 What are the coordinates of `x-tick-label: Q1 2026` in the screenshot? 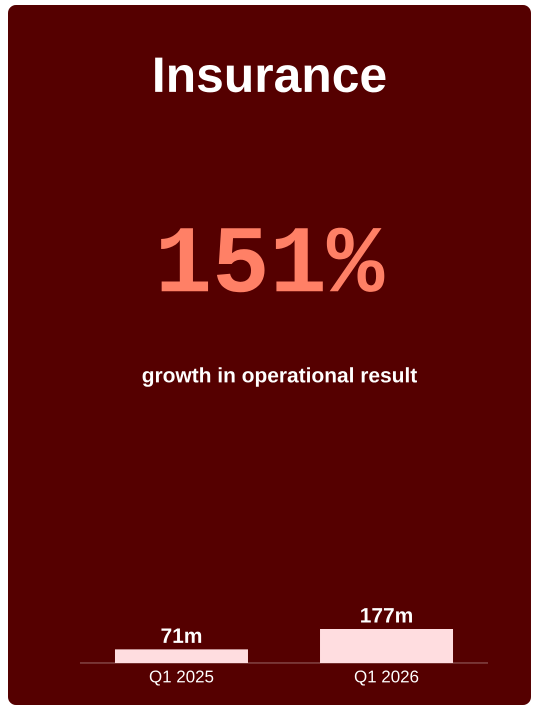 It's located at (386, 678).